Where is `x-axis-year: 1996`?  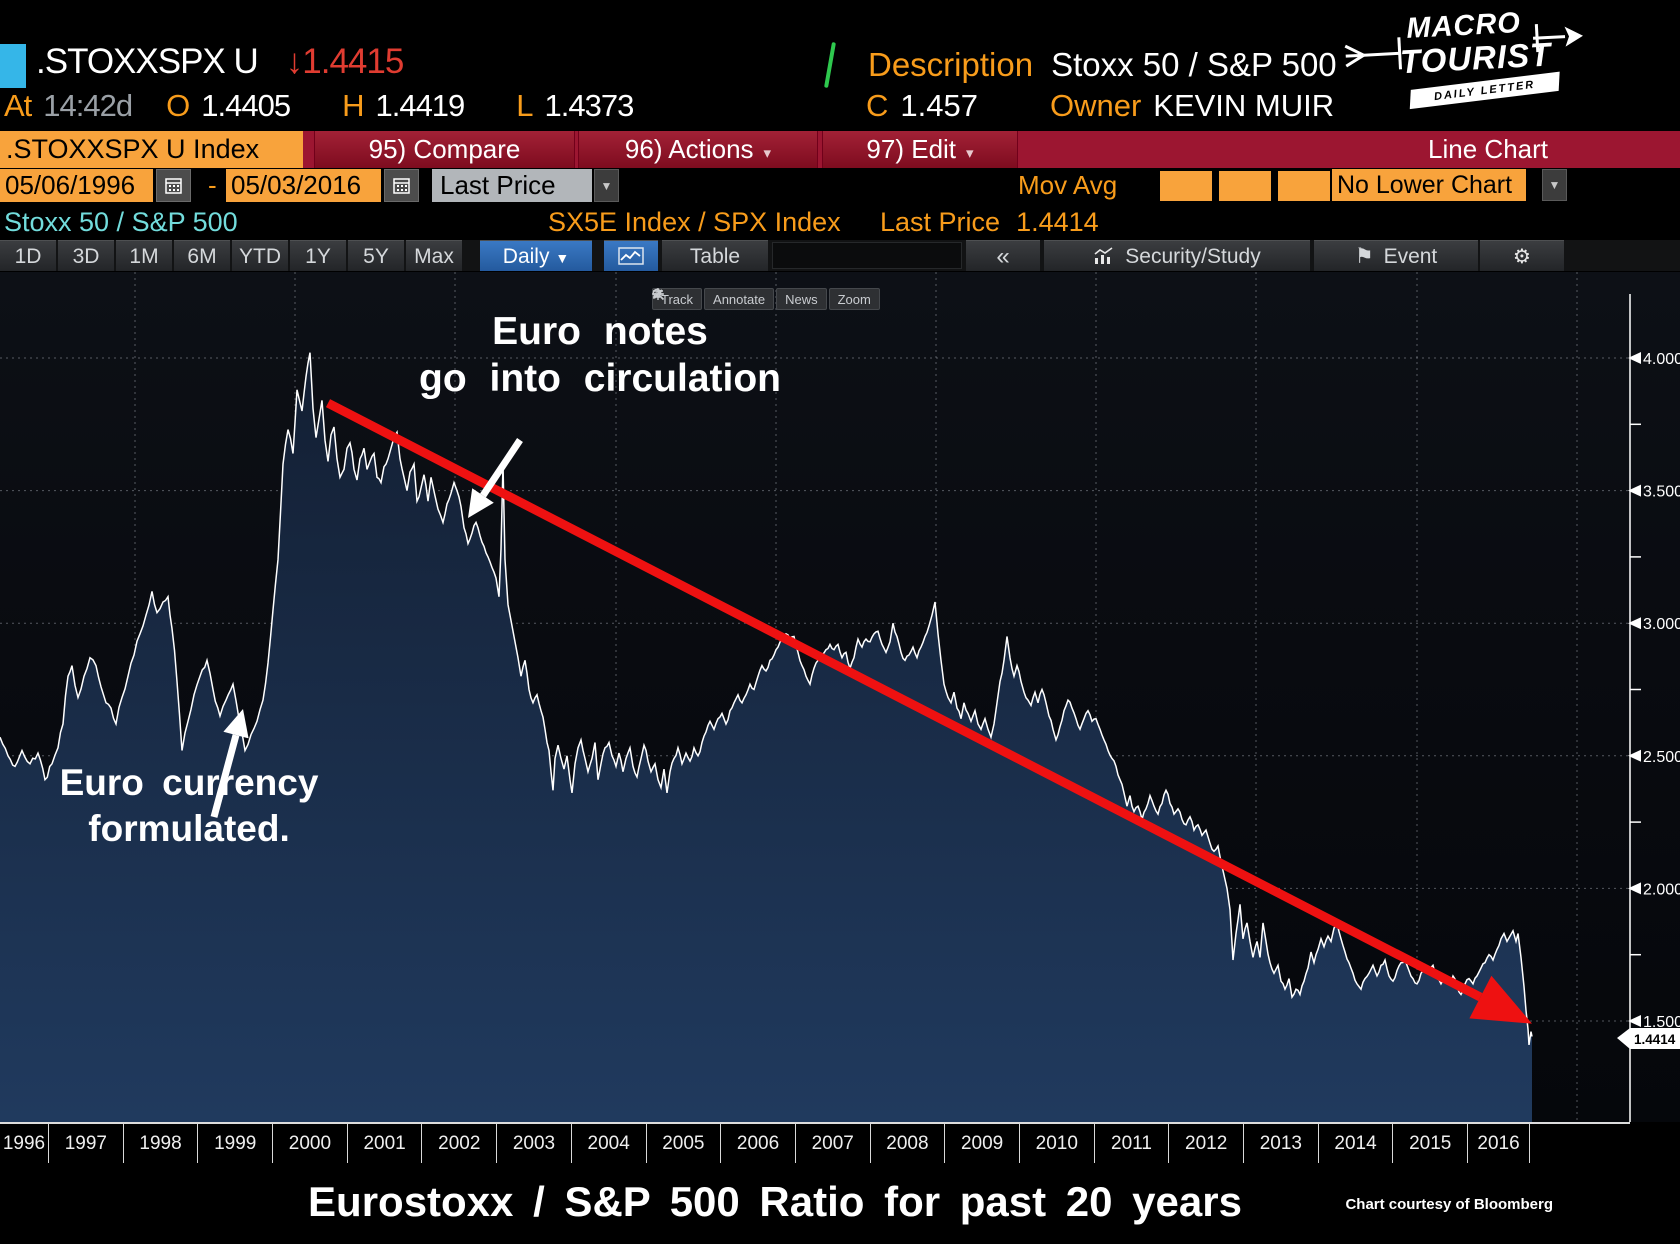 x-axis-year: 1996 is located at coordinates (24, 1143).